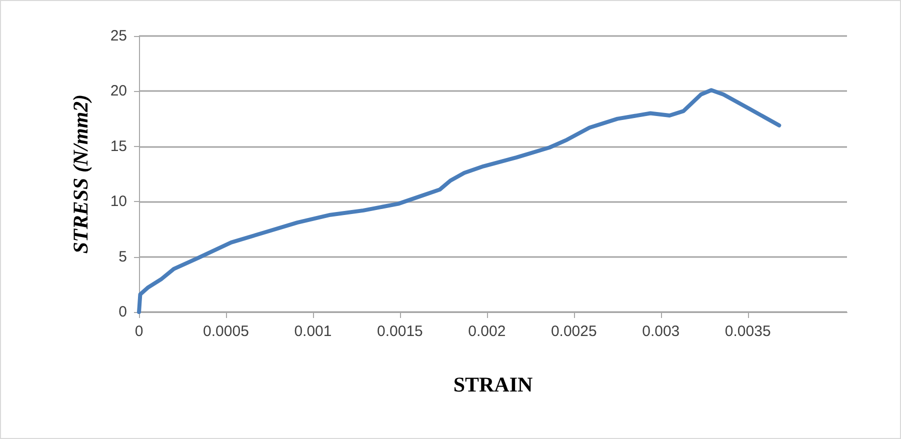  What do you see at coordinates (399, 331) in the screenshot?
I see `x-tick-label: 0.0015` at bounding box center [399, 331].